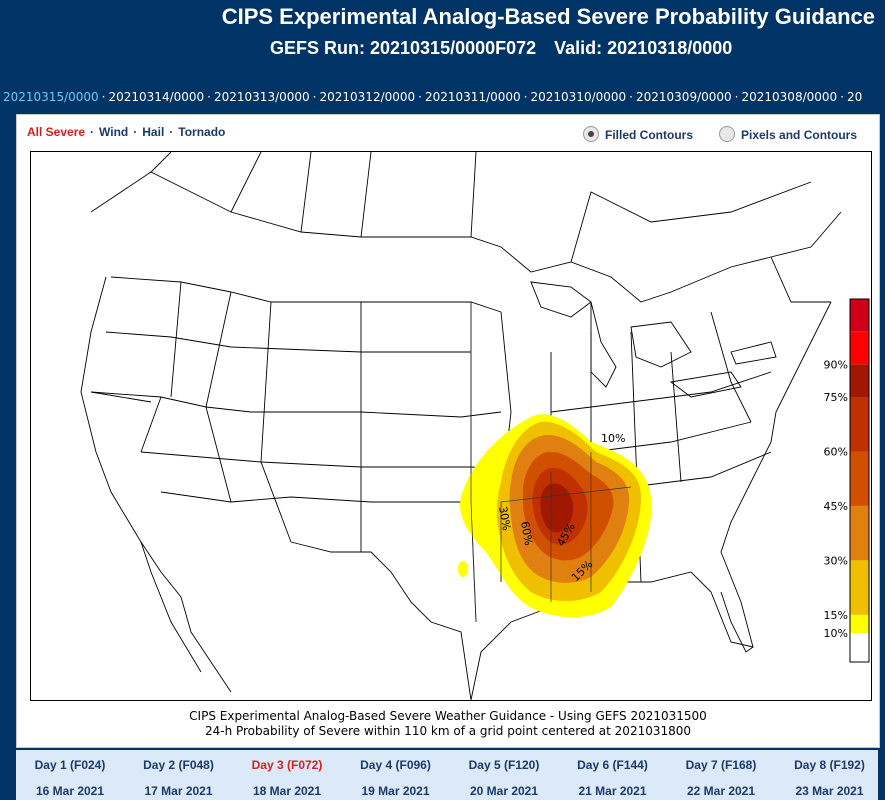  I want to click on colorbar-label: 90%, so click(836, 364).